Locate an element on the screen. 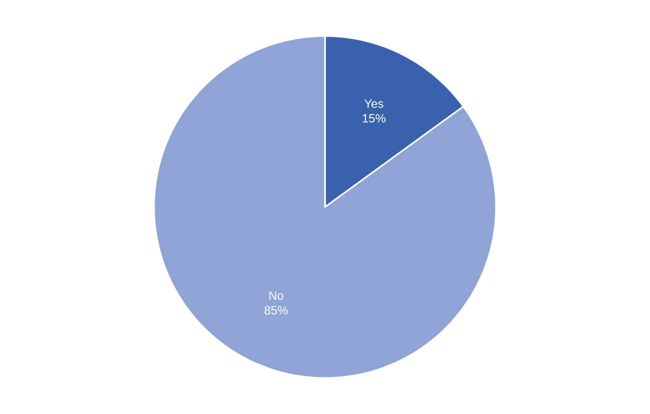 The width and height of the screenshot is (650, 414). data-label: 15% is located at coordinates (374, 118).